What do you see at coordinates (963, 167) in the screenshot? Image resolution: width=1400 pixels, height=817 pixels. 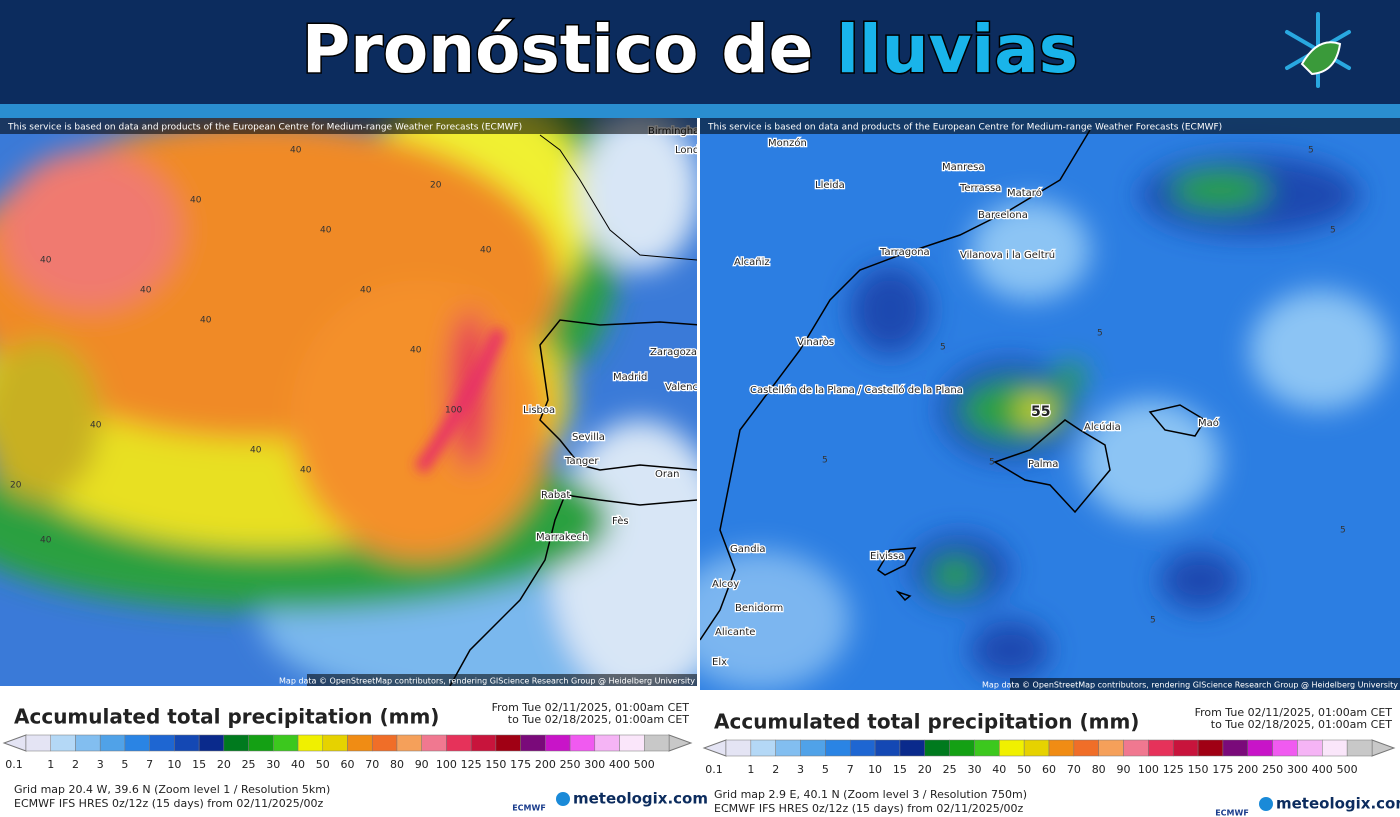 I see `place-label: Manresa` at bounding box center [963, 167].